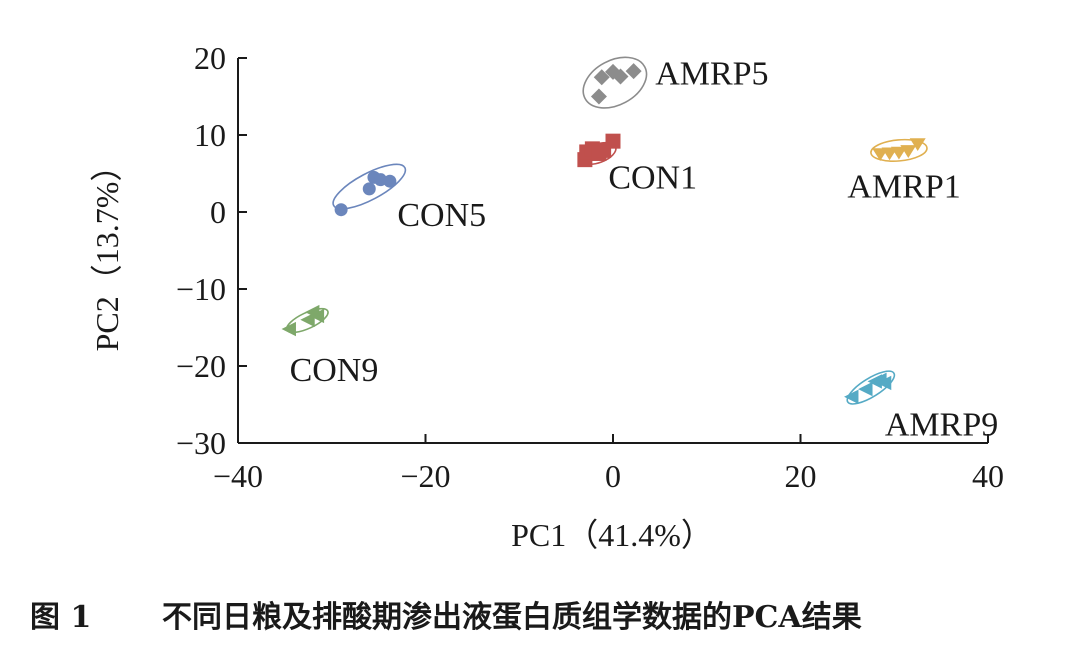  What do you see at coordinates (334, 370) in the screenshot?
I see `group-label-con9: CON9` at bounding box center [334, 370].